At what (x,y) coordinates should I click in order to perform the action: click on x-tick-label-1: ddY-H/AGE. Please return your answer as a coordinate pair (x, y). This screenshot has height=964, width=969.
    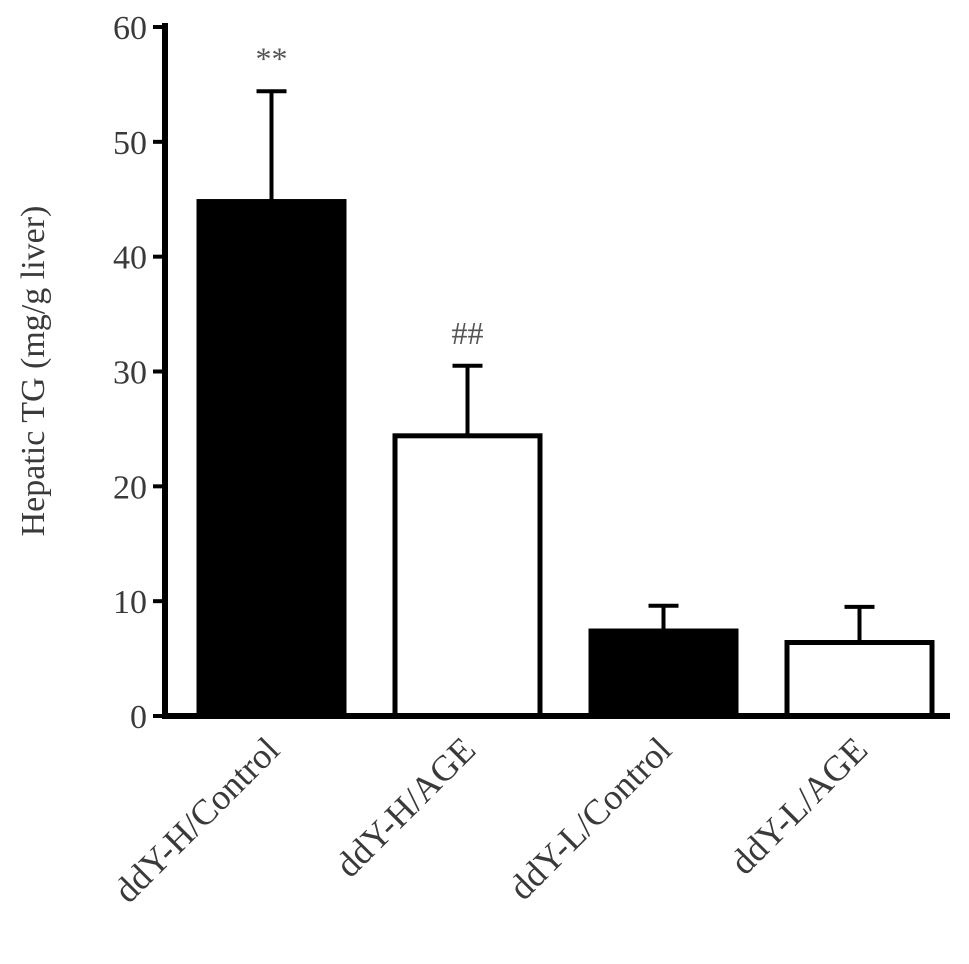
    Looking at the image, I should click on (406, 807).